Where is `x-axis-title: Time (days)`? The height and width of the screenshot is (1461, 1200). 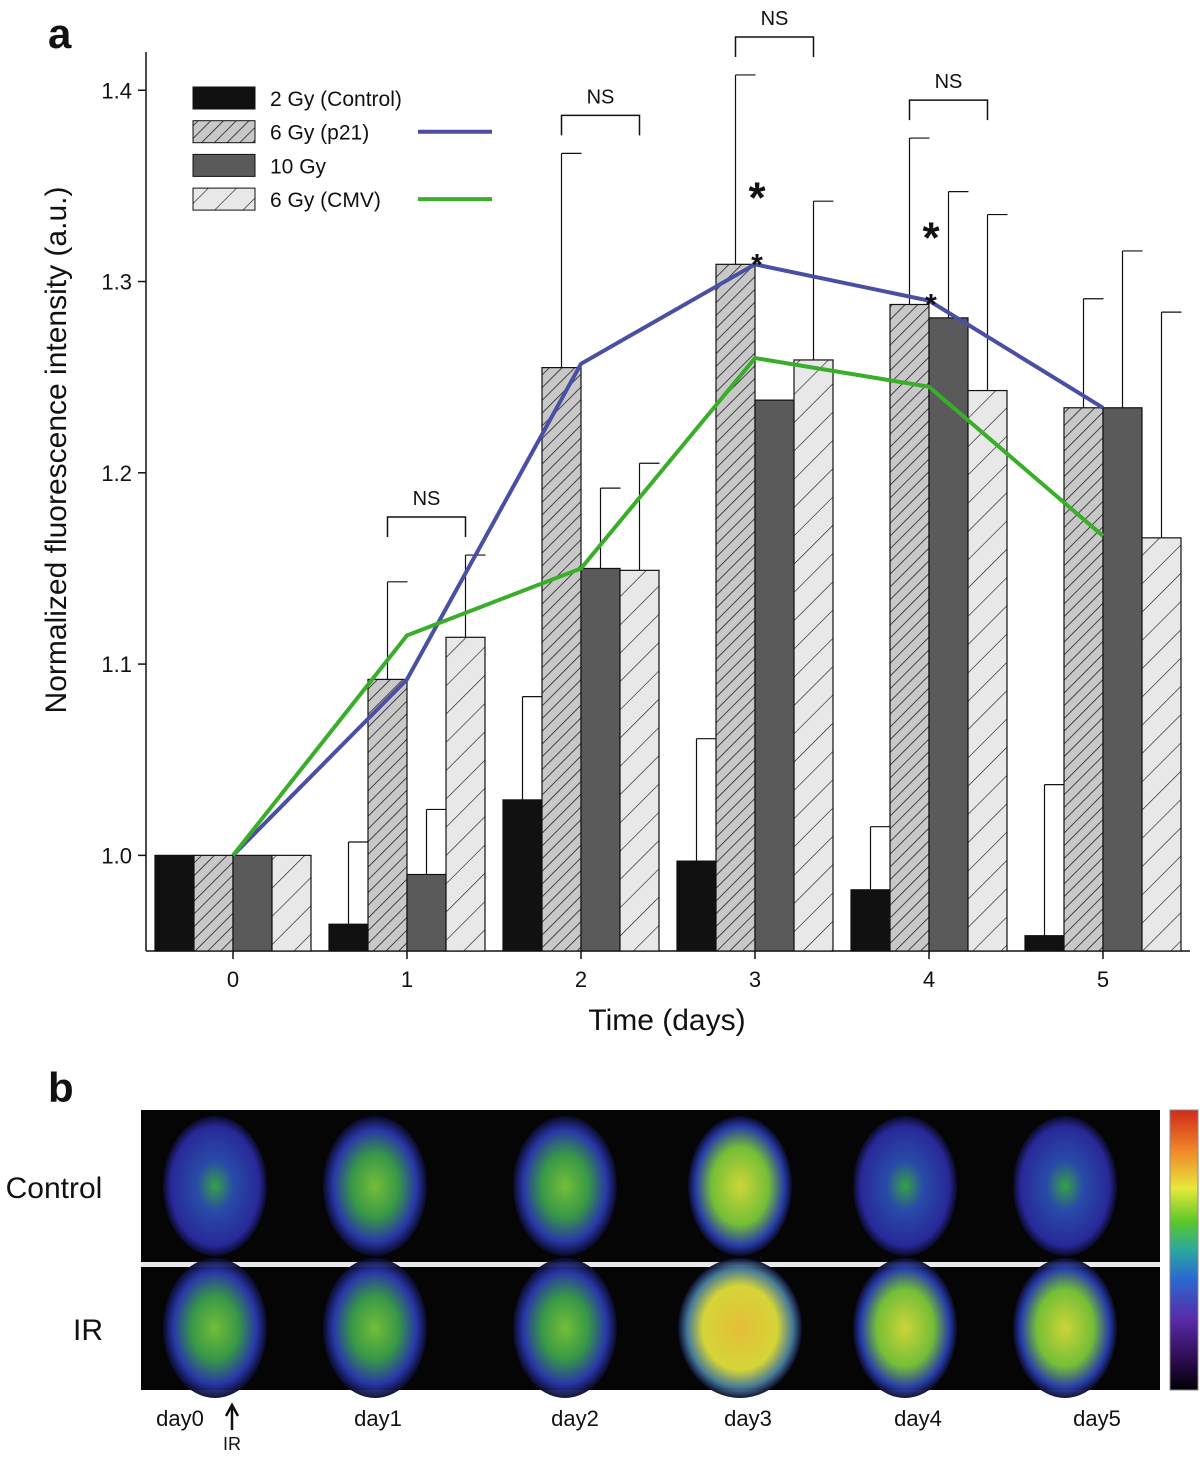
x-axis-title: Time (days) is located at coordinates (666, 1020).